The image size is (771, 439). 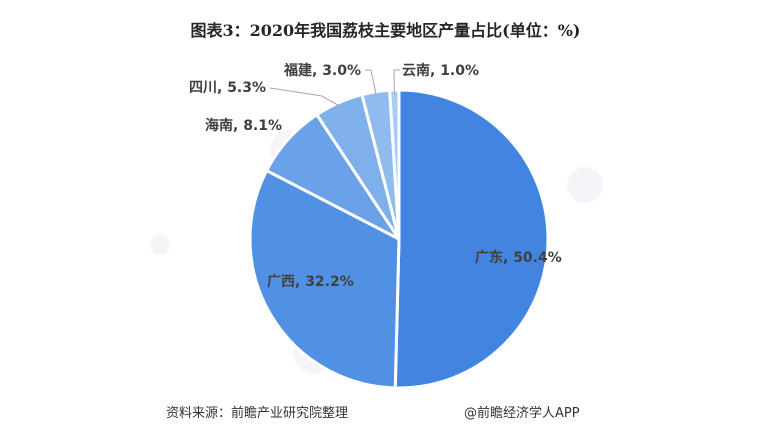 What do you see at coordinates (518, 257) in the screenshot?
I see `label-guangdong: 广东, 50.4%` at bounding box center [518, 257].